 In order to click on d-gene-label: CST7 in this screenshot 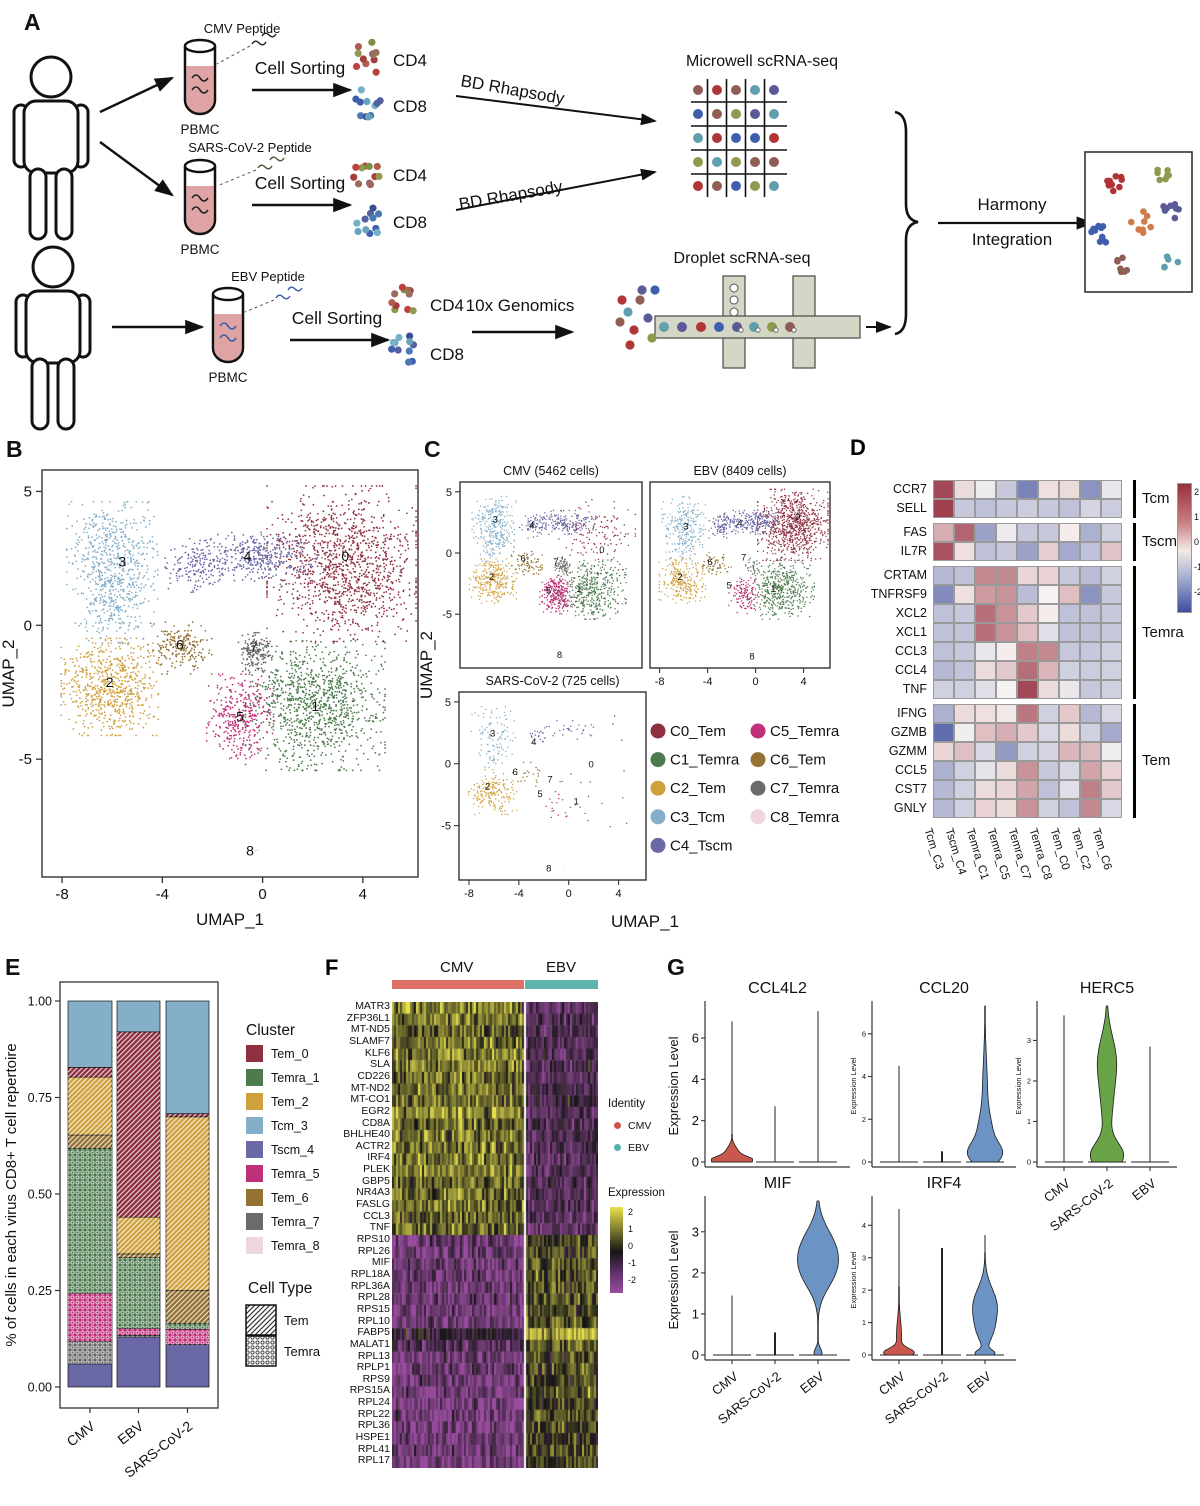, I will do `click(911, 789)`.